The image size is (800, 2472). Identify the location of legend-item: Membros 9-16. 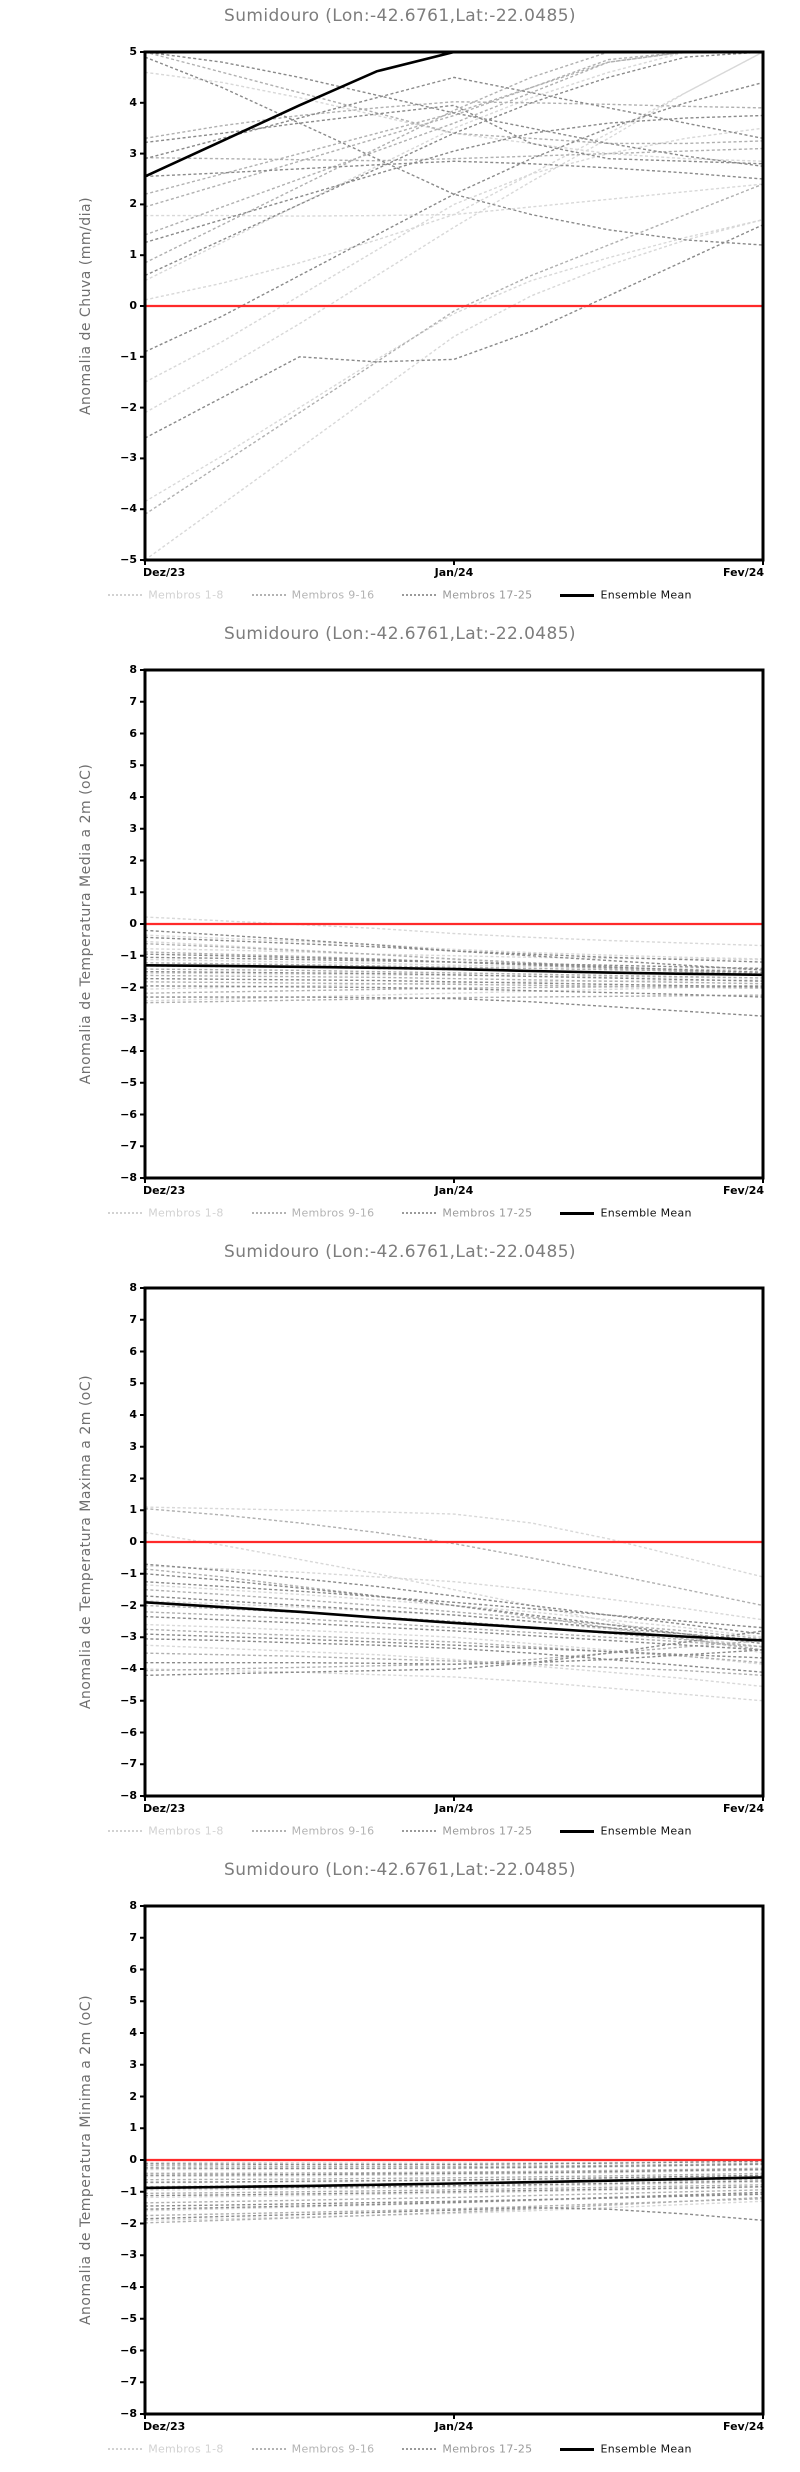
(313, 2449).